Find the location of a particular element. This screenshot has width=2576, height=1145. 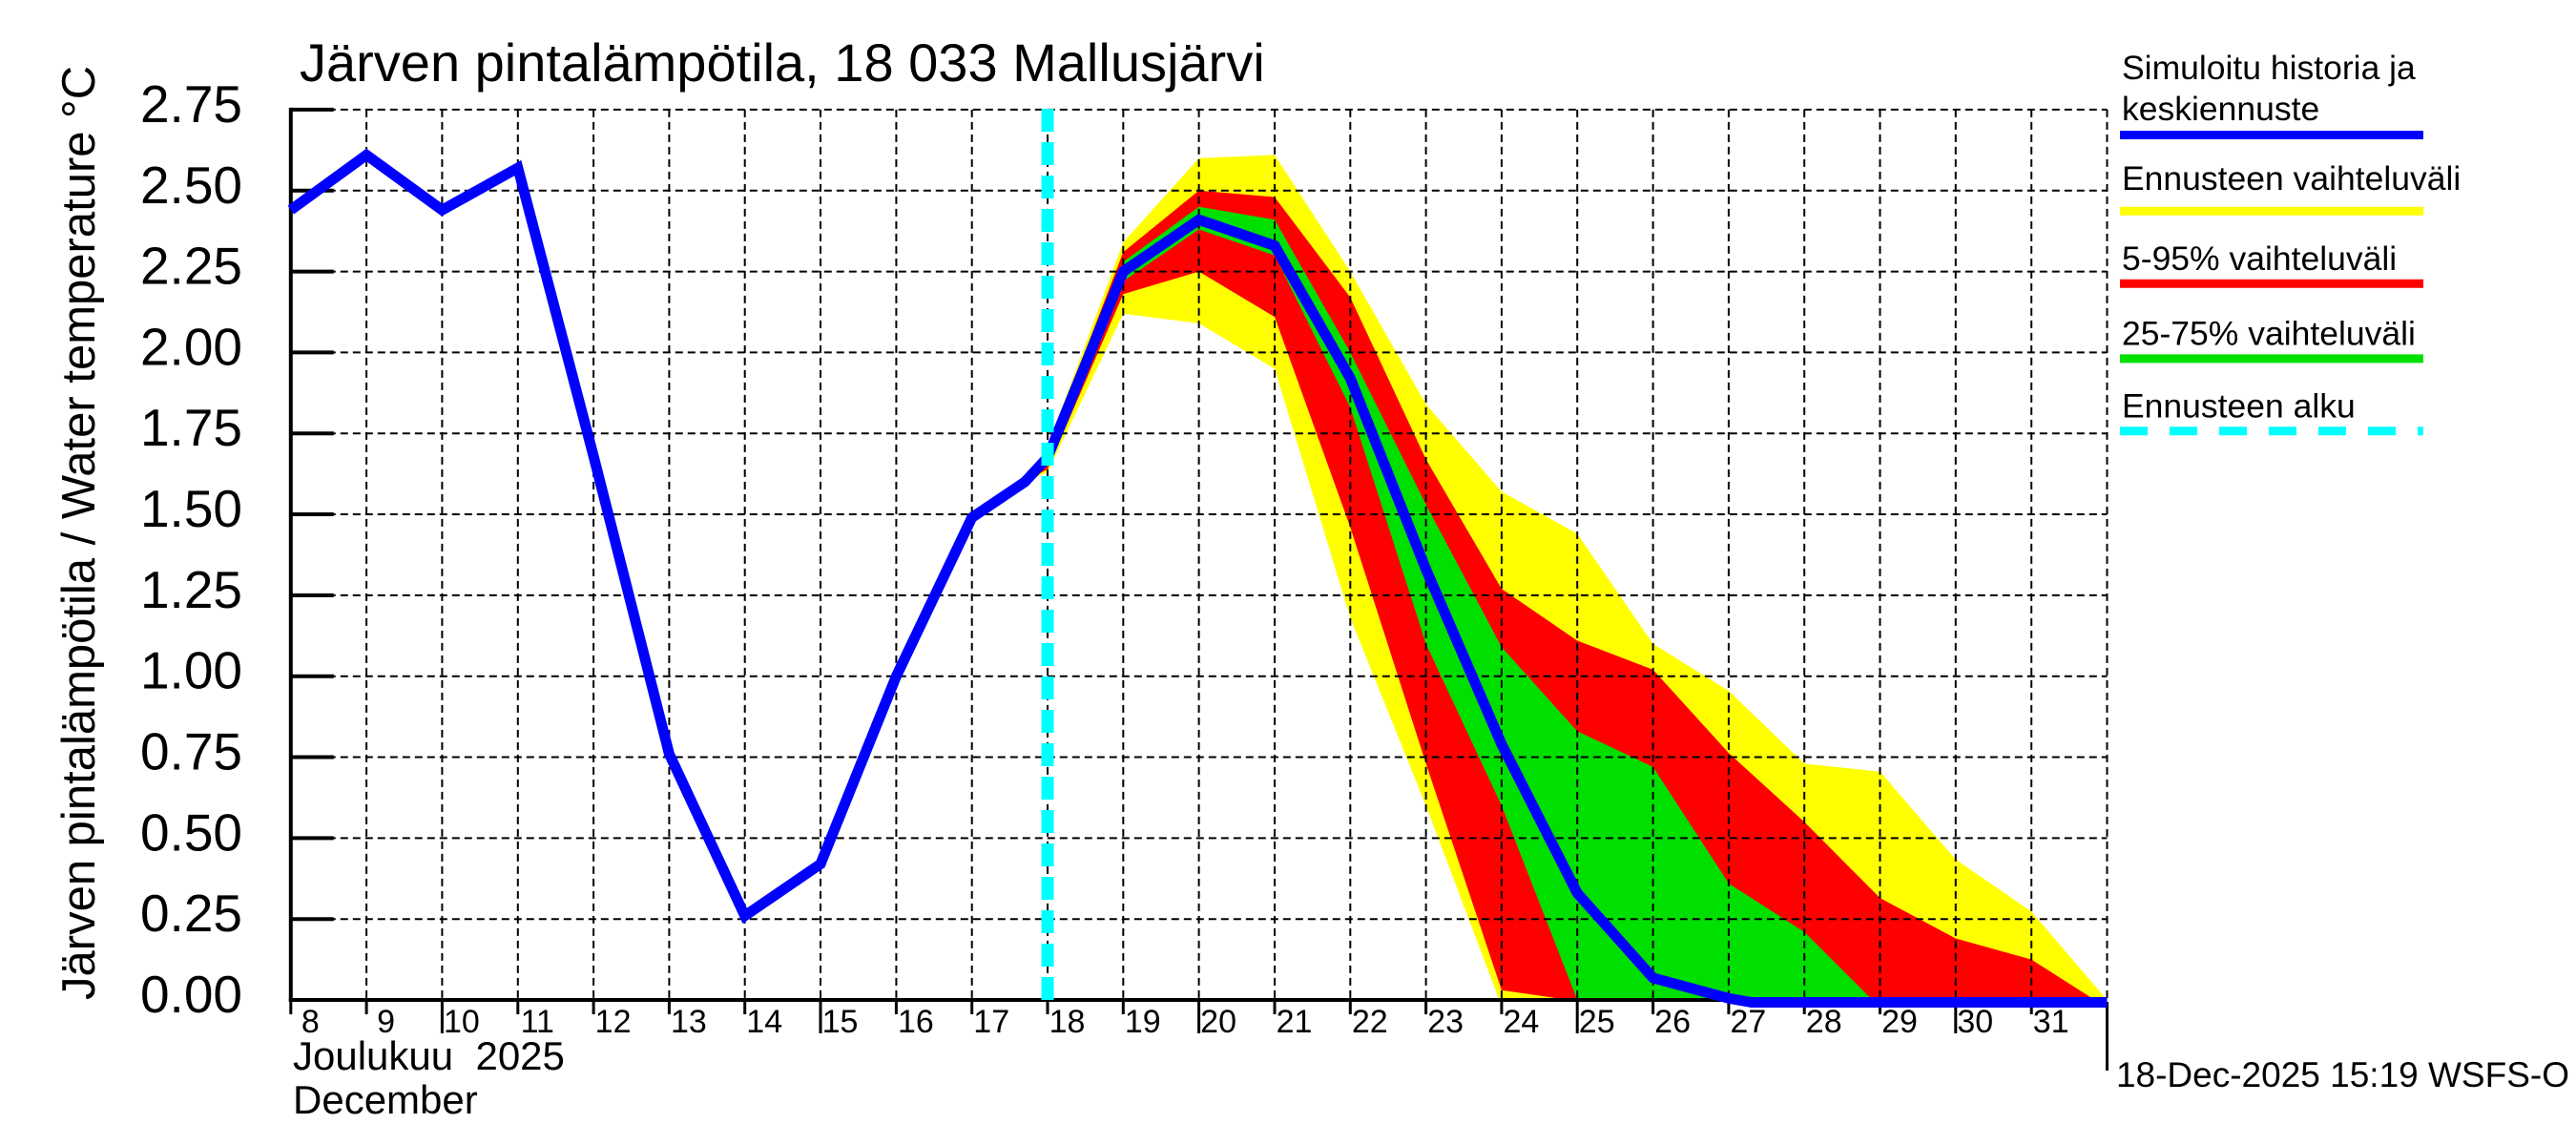

svg-text: 2.00 is located at coordinates (191, 347).